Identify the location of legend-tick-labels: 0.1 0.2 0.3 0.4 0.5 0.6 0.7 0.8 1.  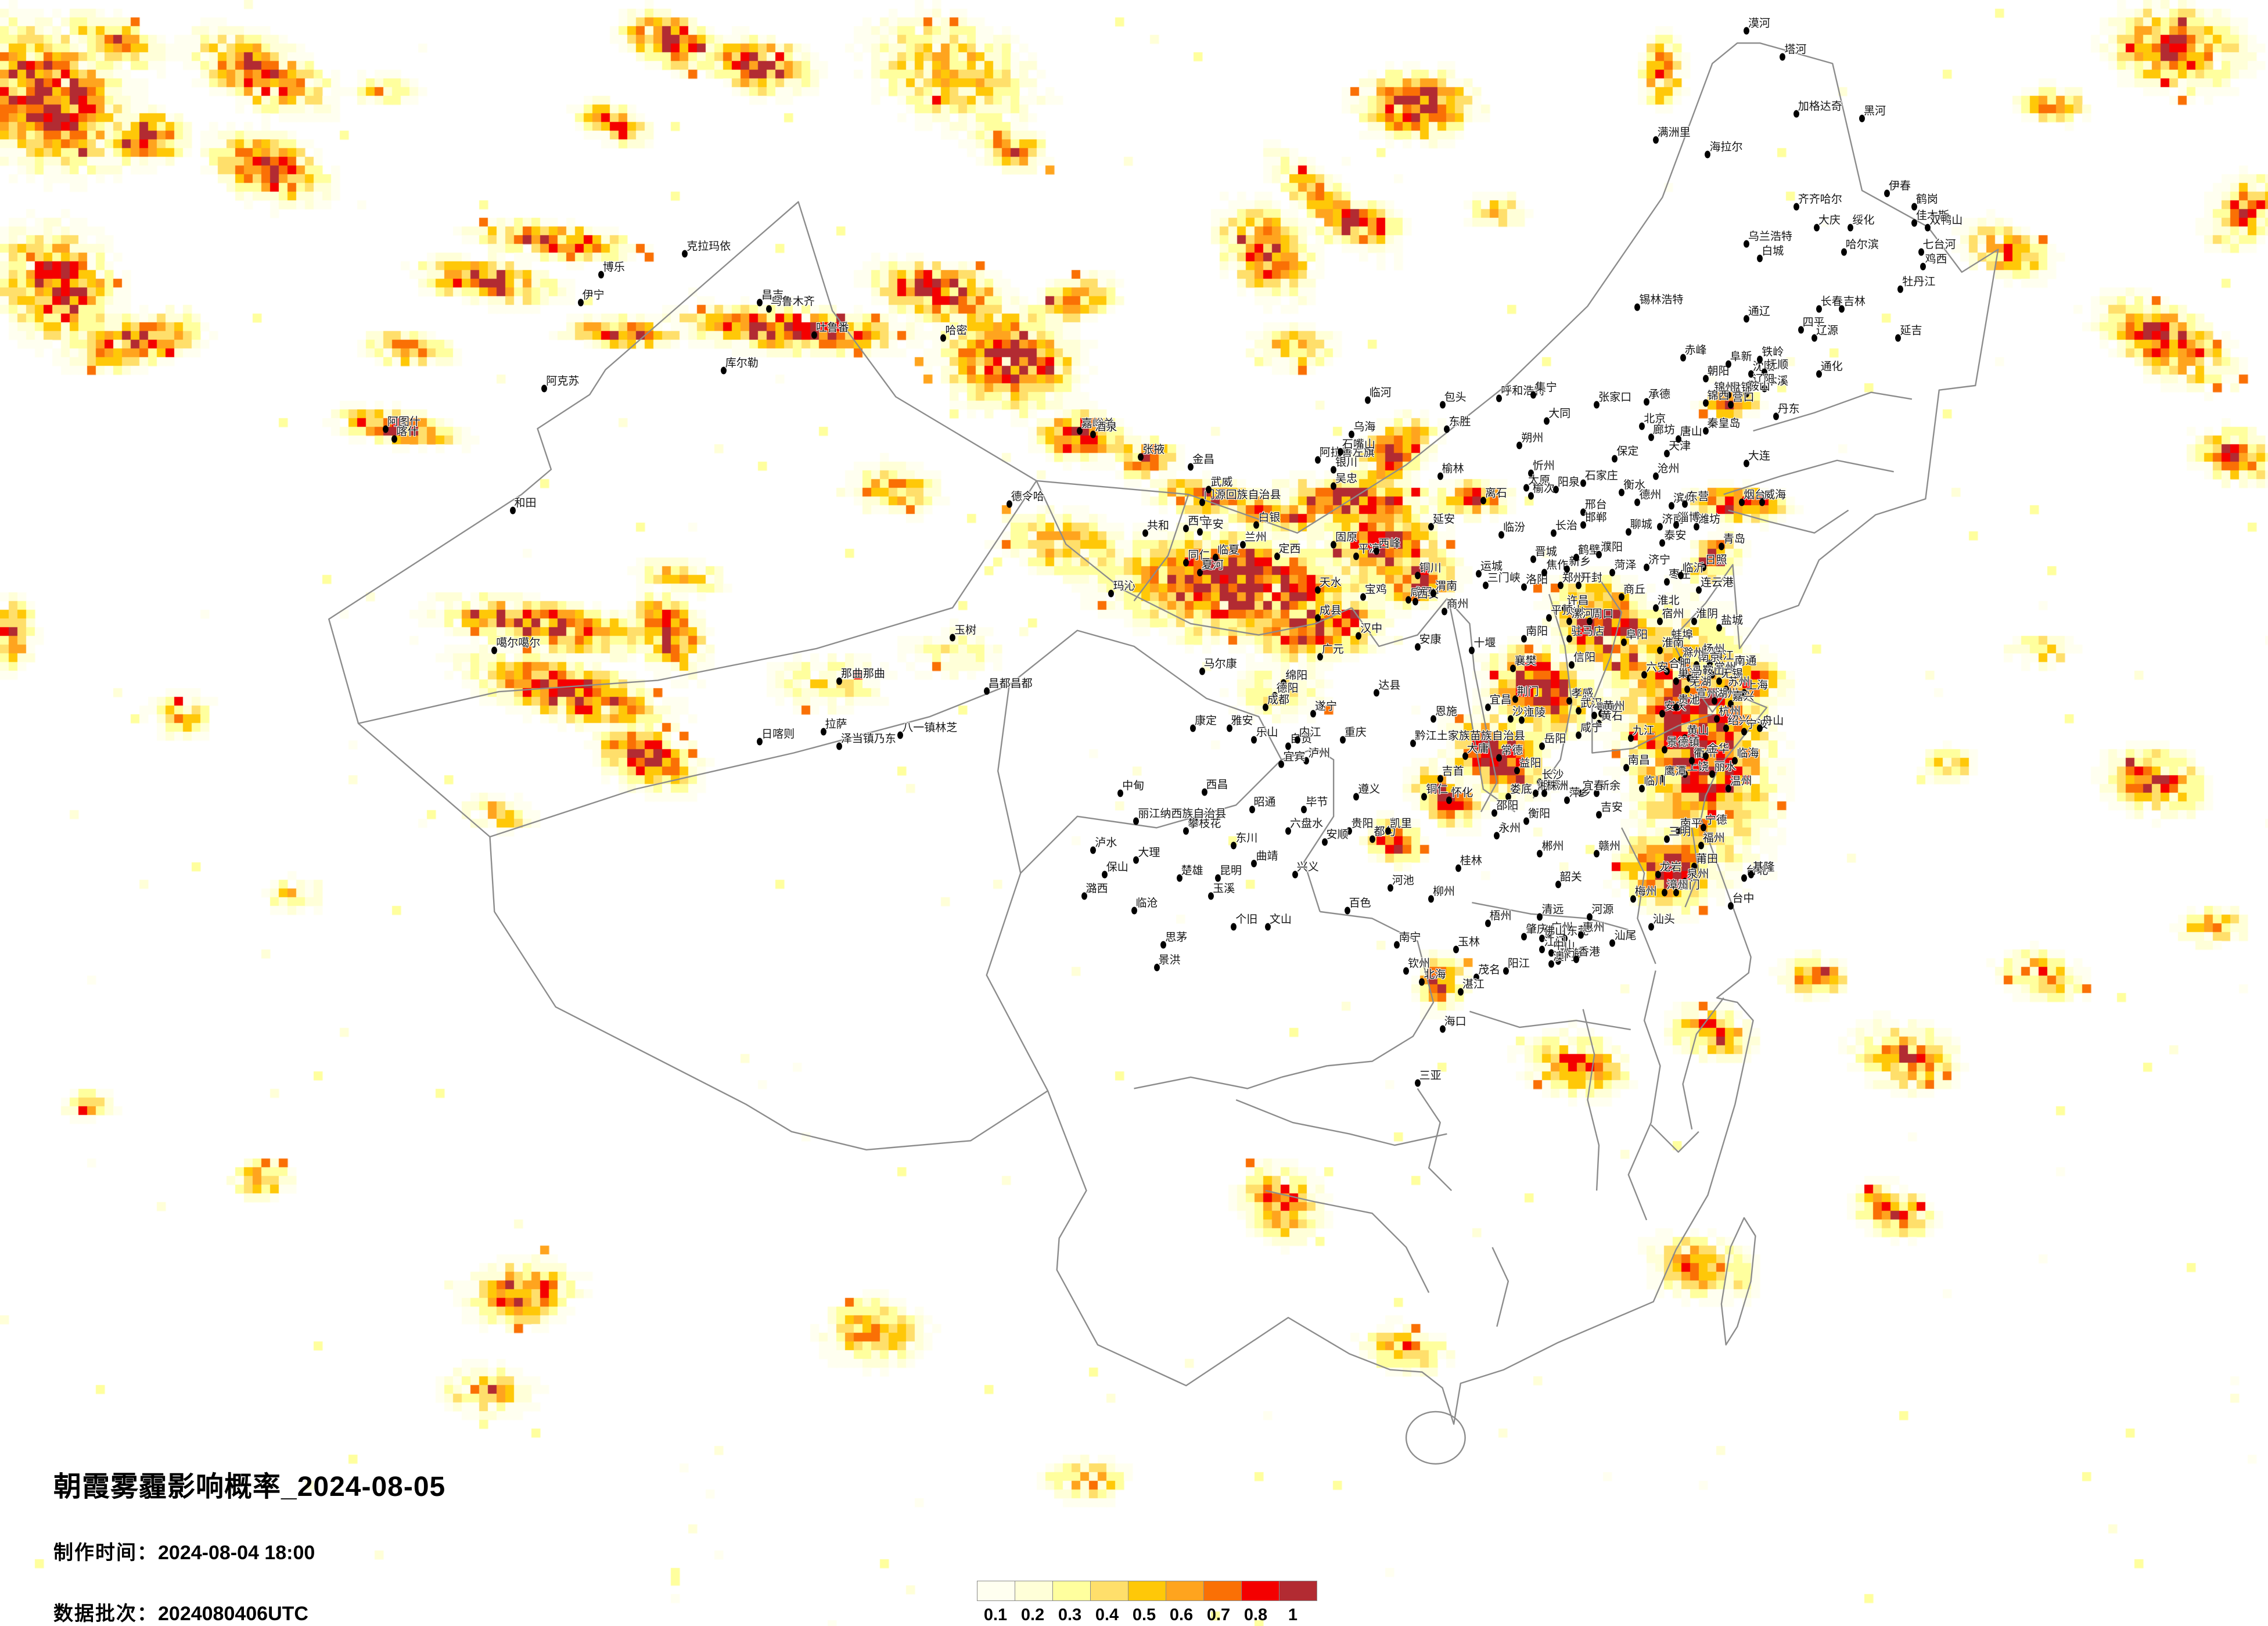
(1147, 1615).